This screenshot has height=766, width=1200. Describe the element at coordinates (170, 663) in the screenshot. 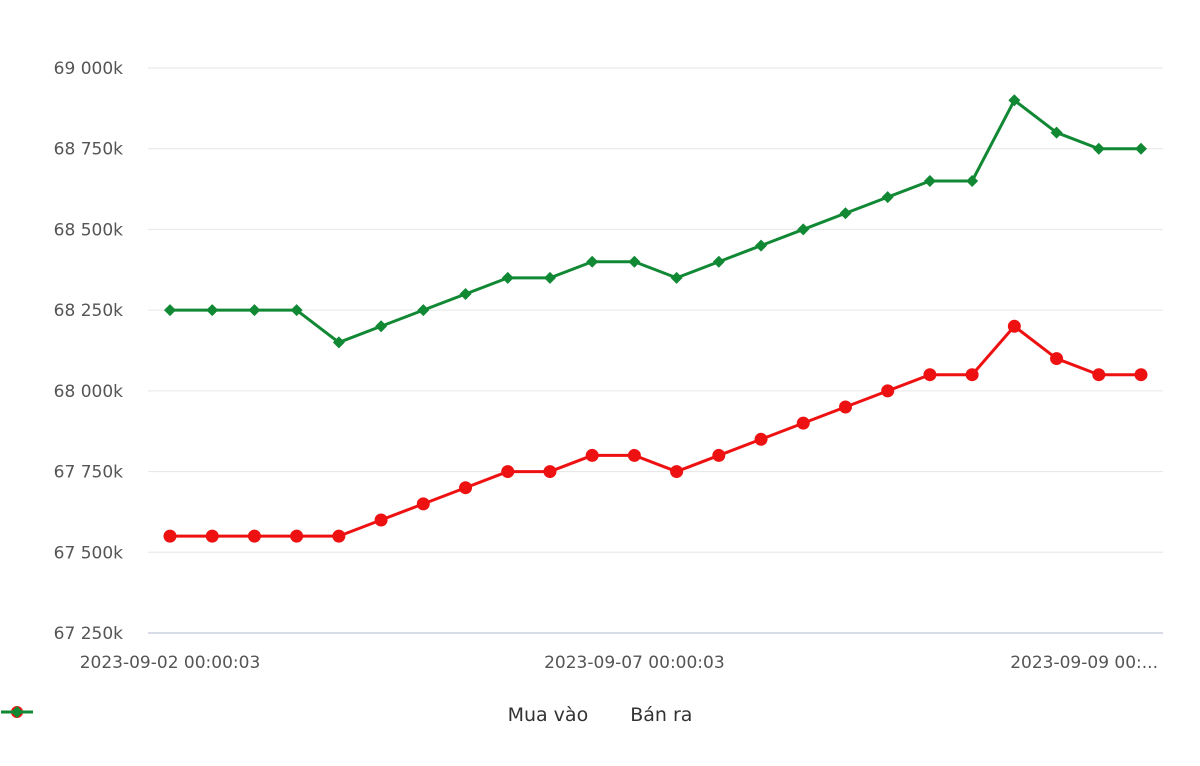

I see `x-tick-label: 2023-09-02 00:00:03` at that location.